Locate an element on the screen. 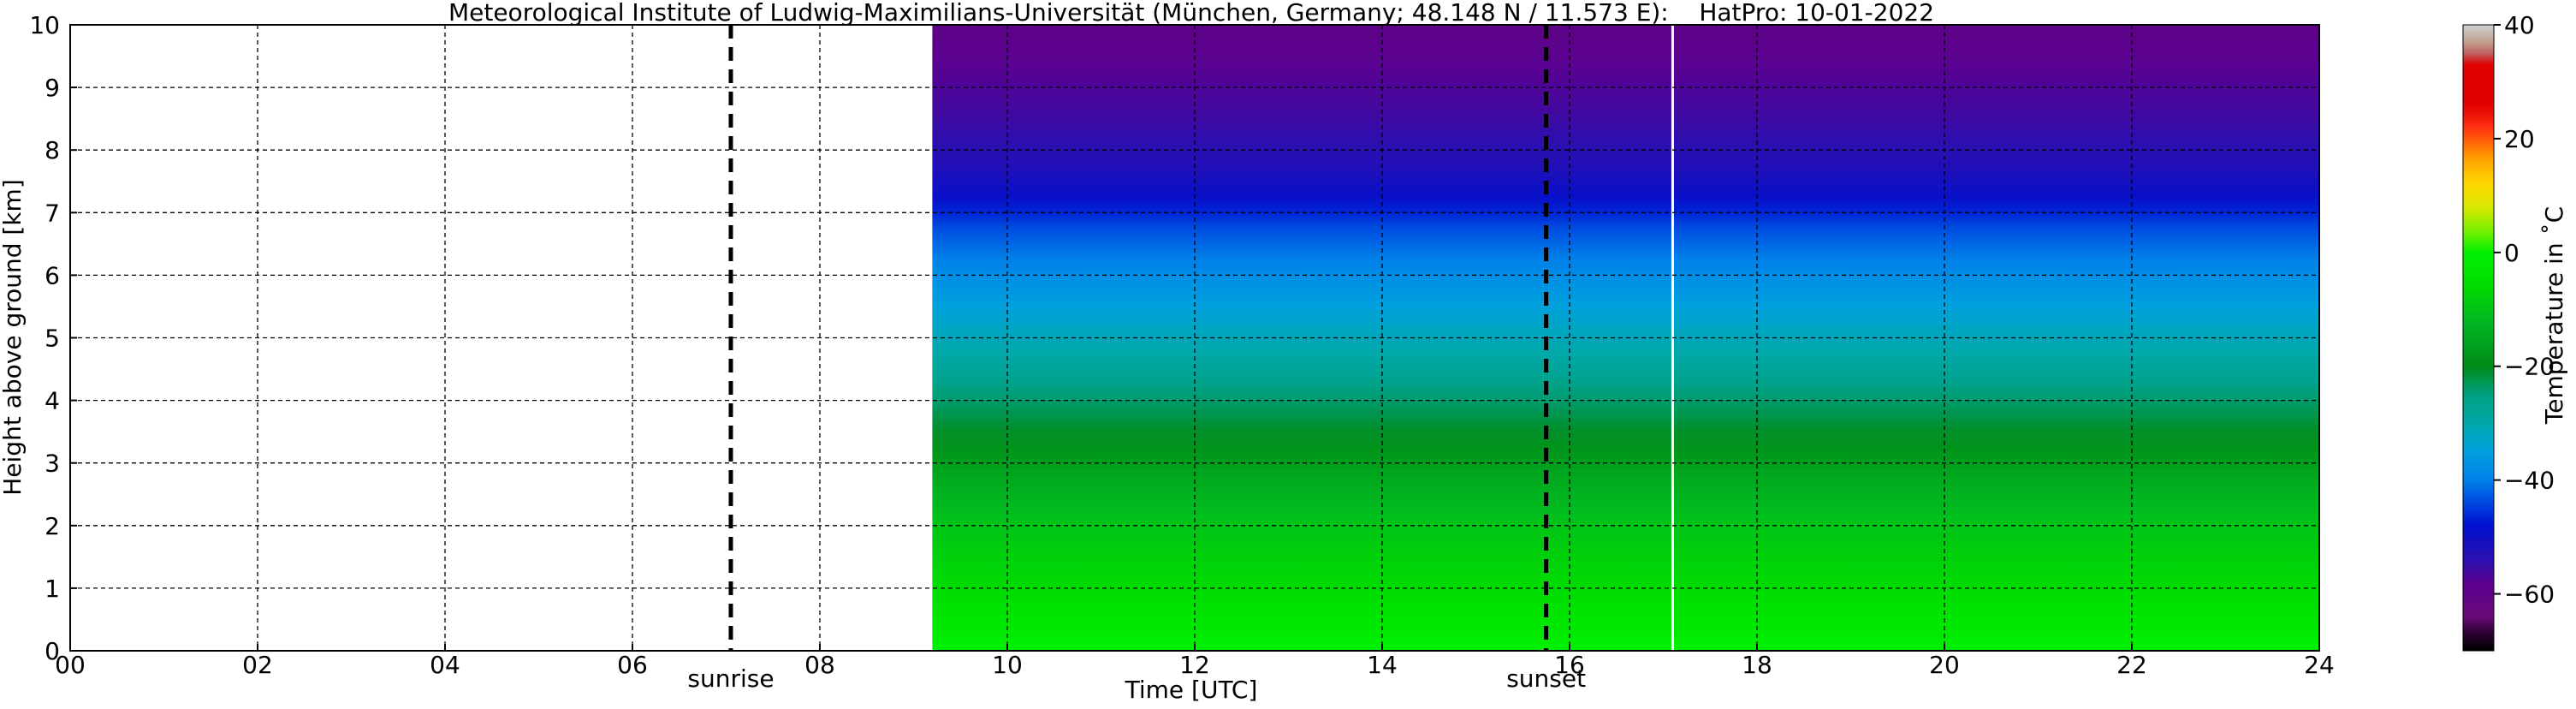 The height and width of the screenshot is (709, 2576). x-tick-label: 24 is located at coordinates (2319, 665).